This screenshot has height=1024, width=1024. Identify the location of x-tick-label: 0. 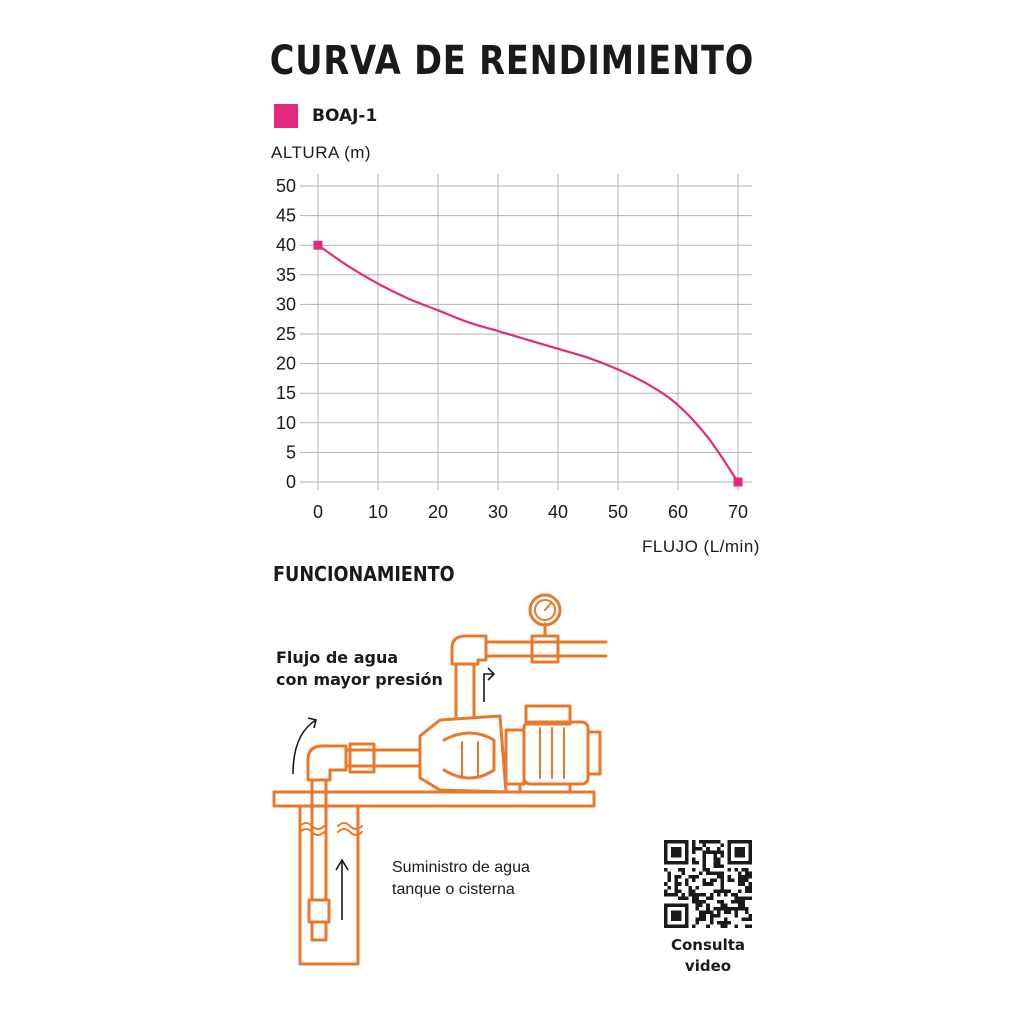
(318, 512).